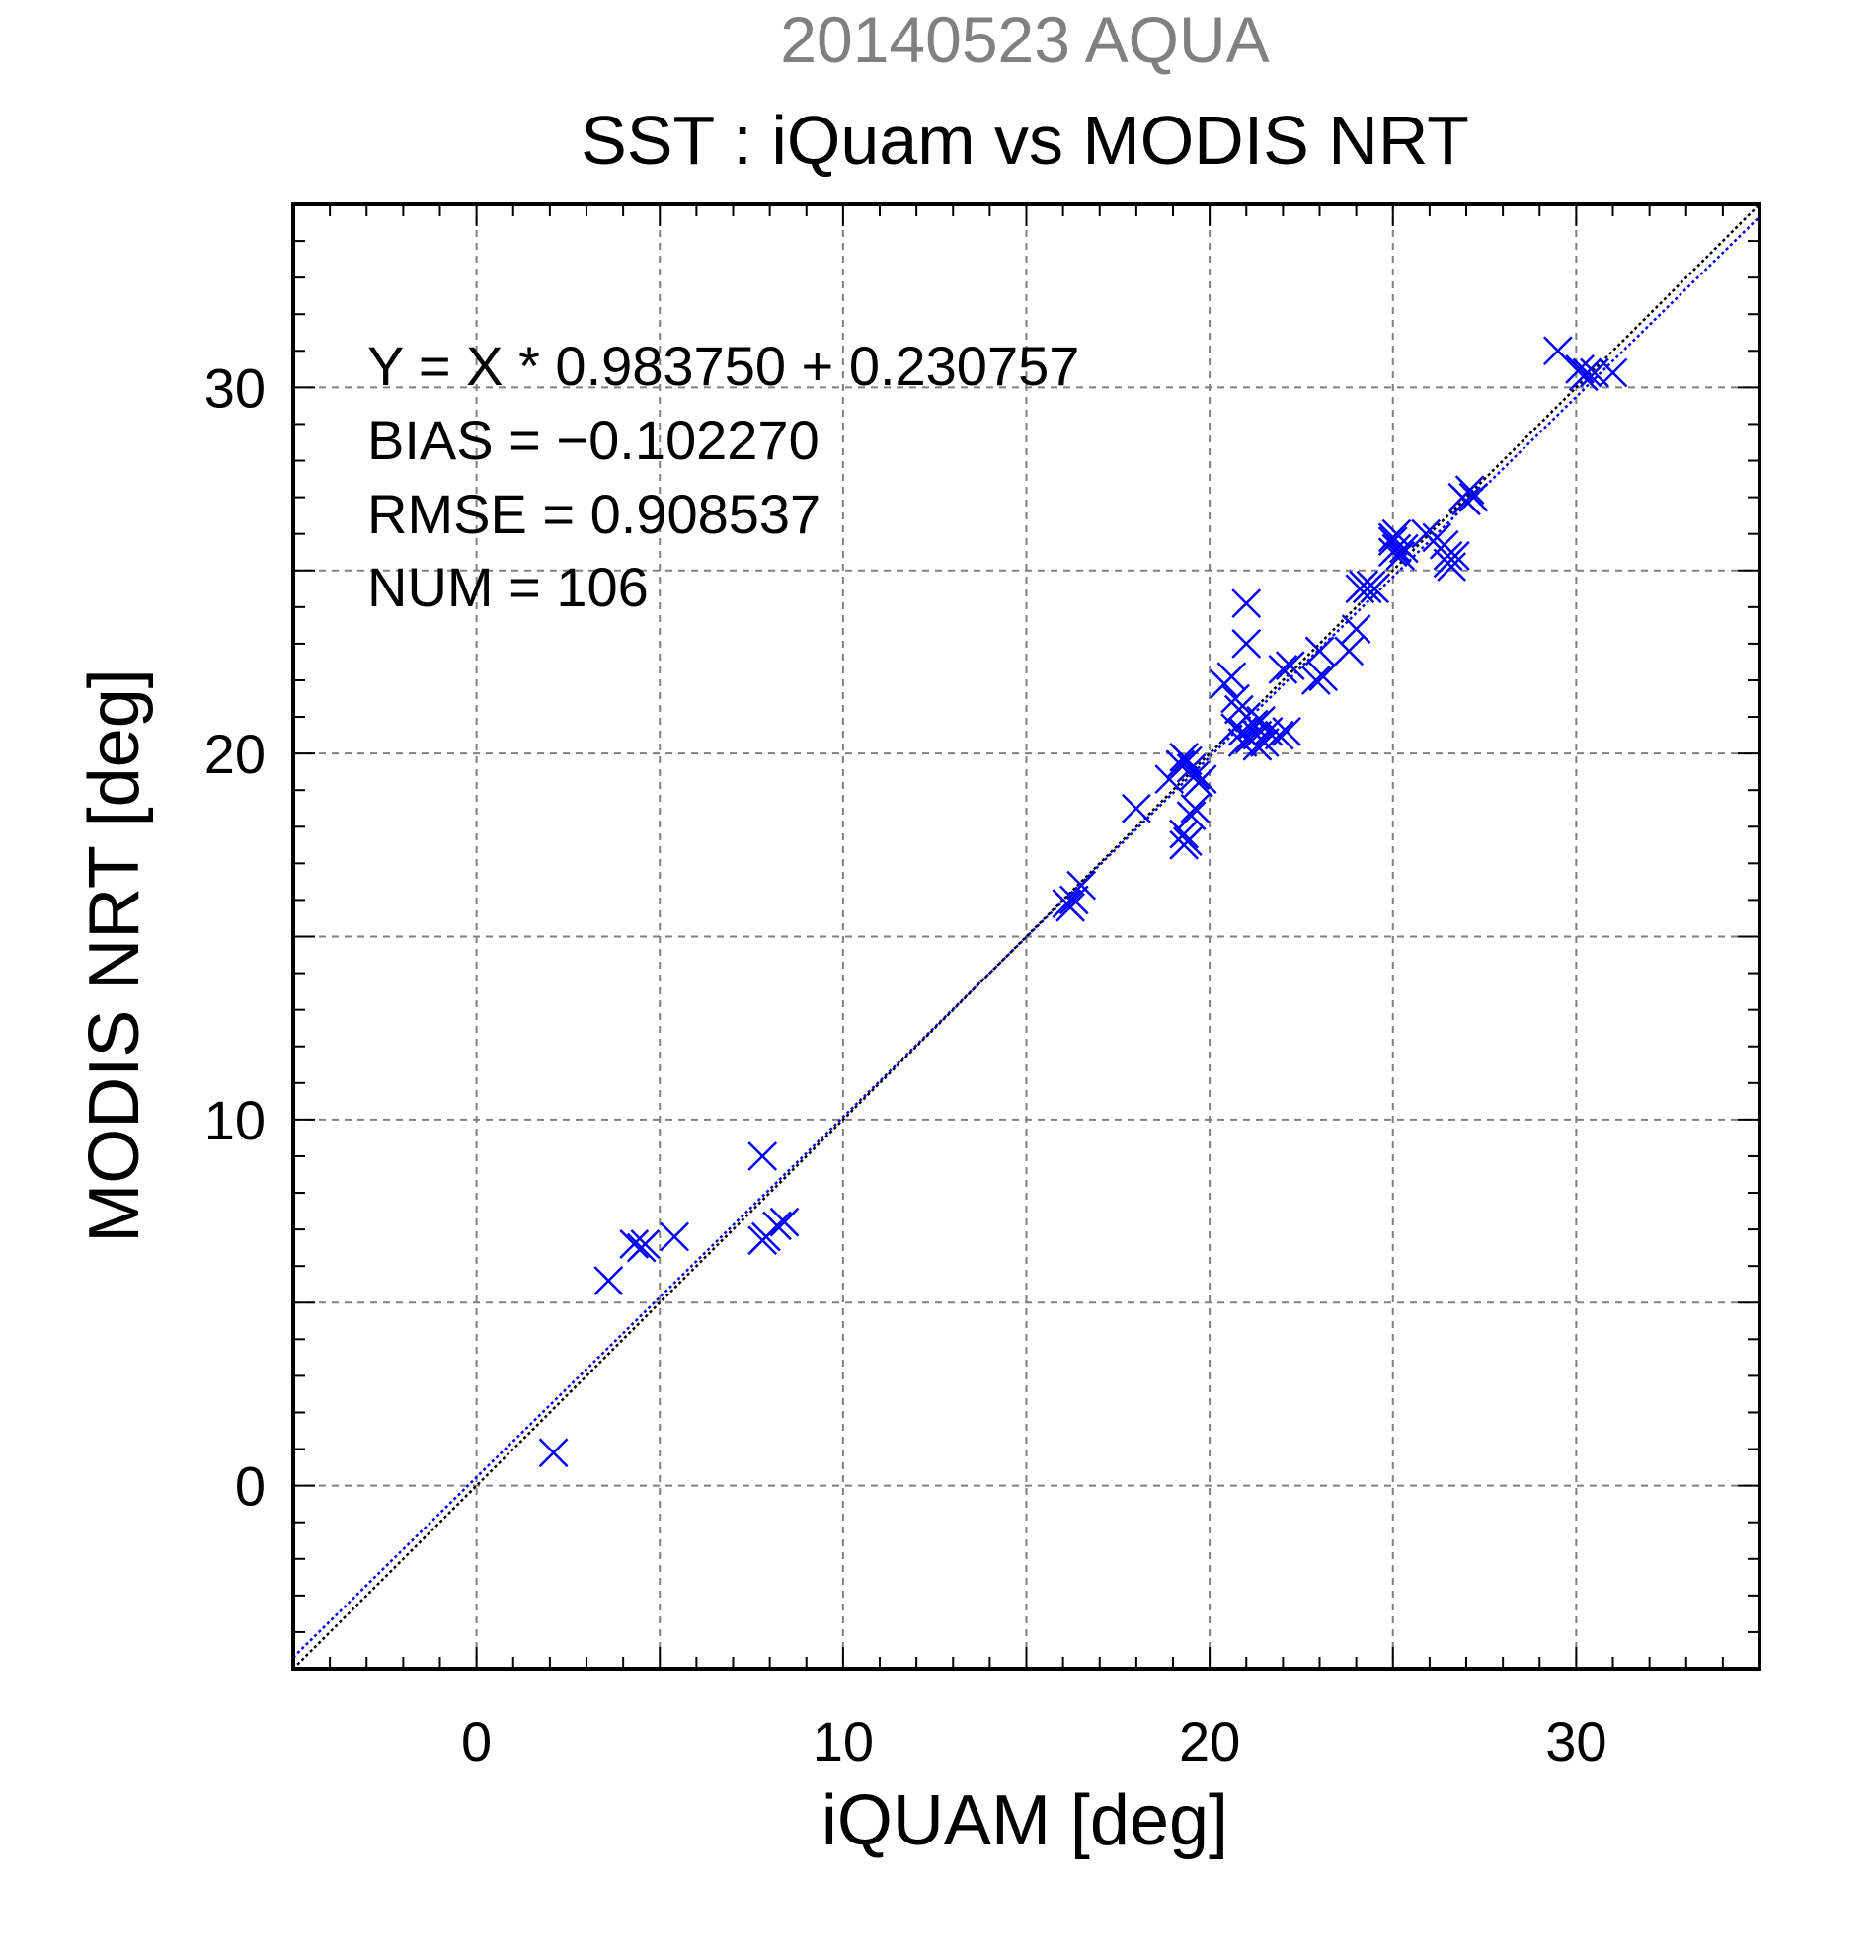 The height and width of the screenshot is (1960, 1876). Describe the element at coordinates (235, 754) in the screenshot. I see `y-tick-label: 20` at that location.